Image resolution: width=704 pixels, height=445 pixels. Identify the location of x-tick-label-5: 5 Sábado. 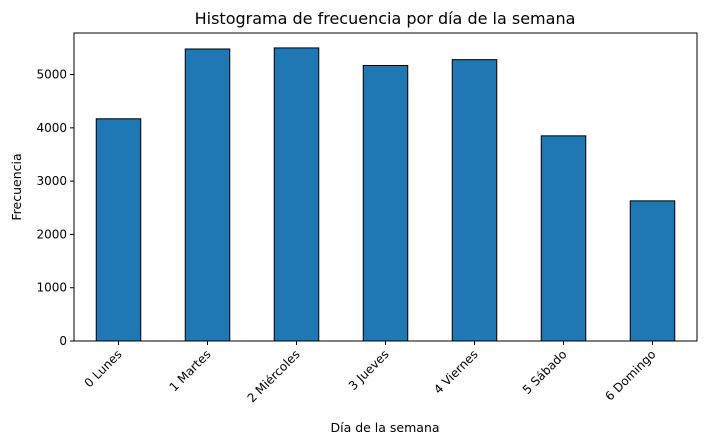
(545, 372).